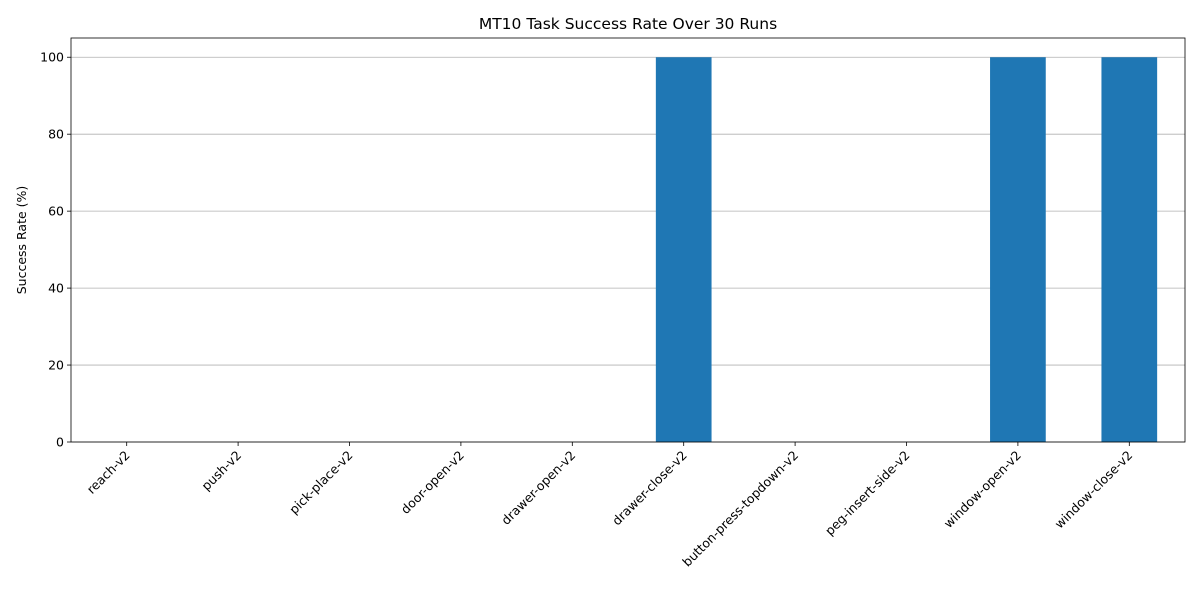 The height and width of the screenshot is (604, 1200). I want to click on x-tick-label: drawer-open-v2, so click(538, 488).